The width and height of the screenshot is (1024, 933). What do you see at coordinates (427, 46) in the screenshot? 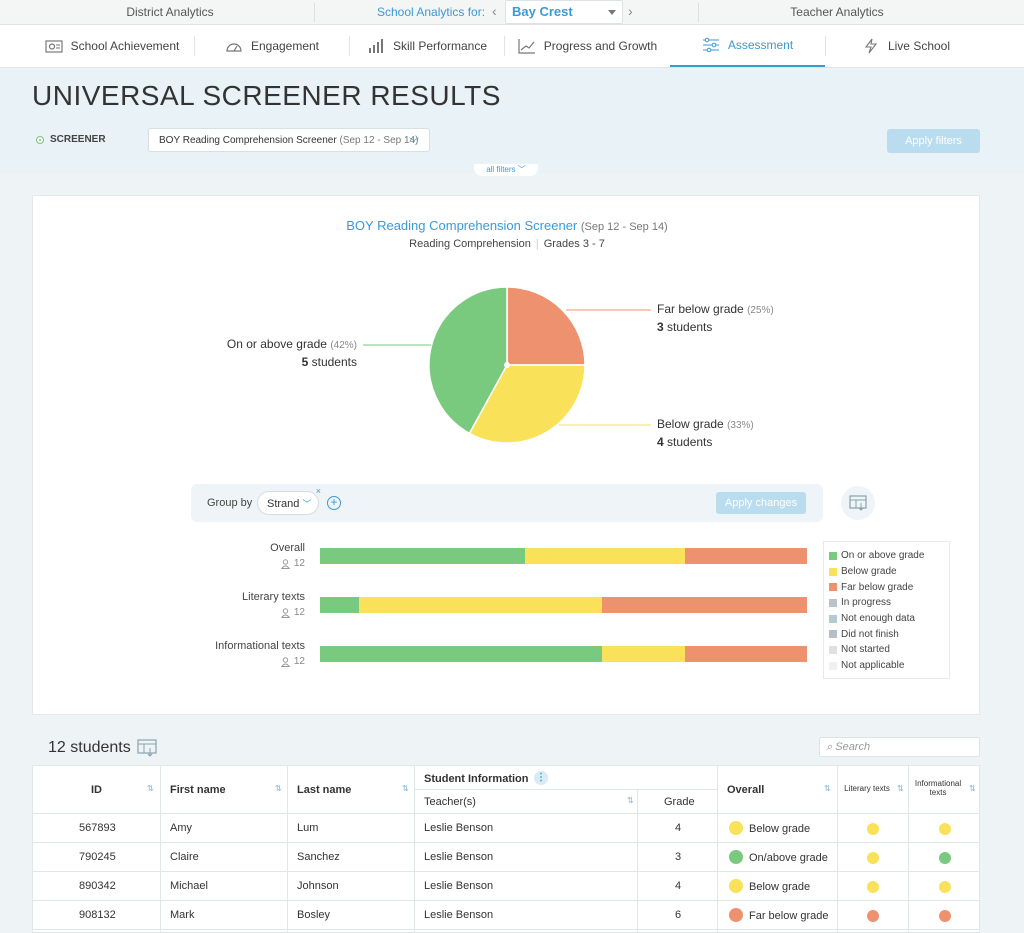
I see `tab-skill-performance: Skill Performance` at bounding box center [427, 46].